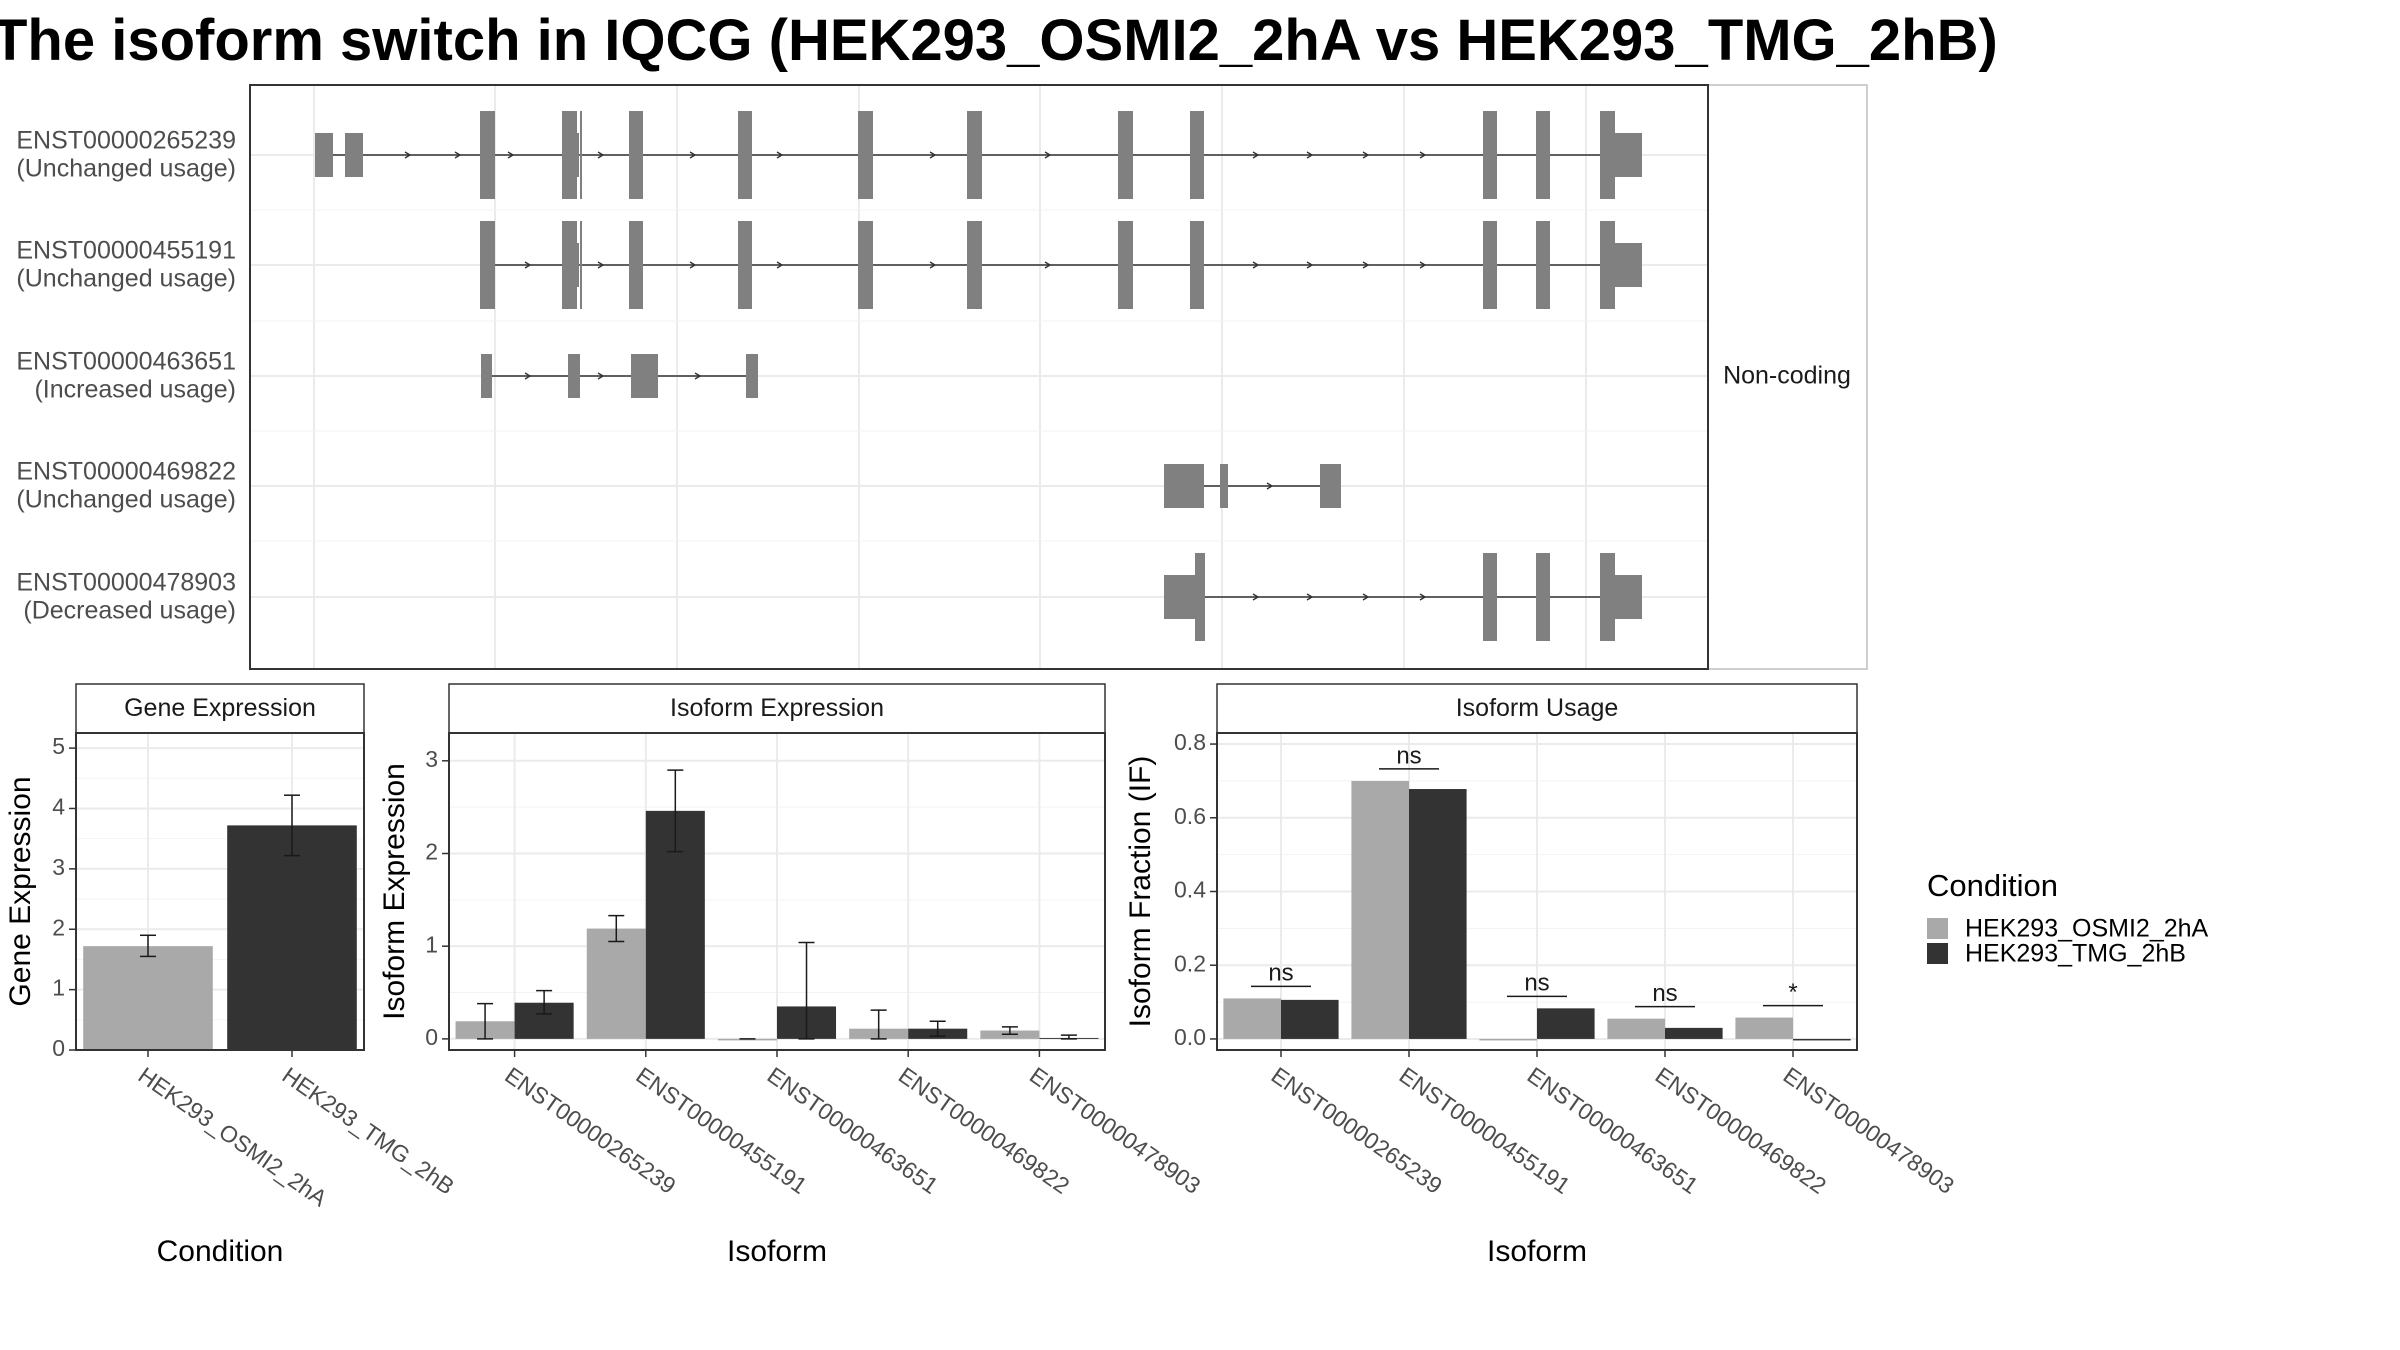  Describe the element at coordinates (1792, 992) in the screenshot. I see `significance-label: *` at that location.